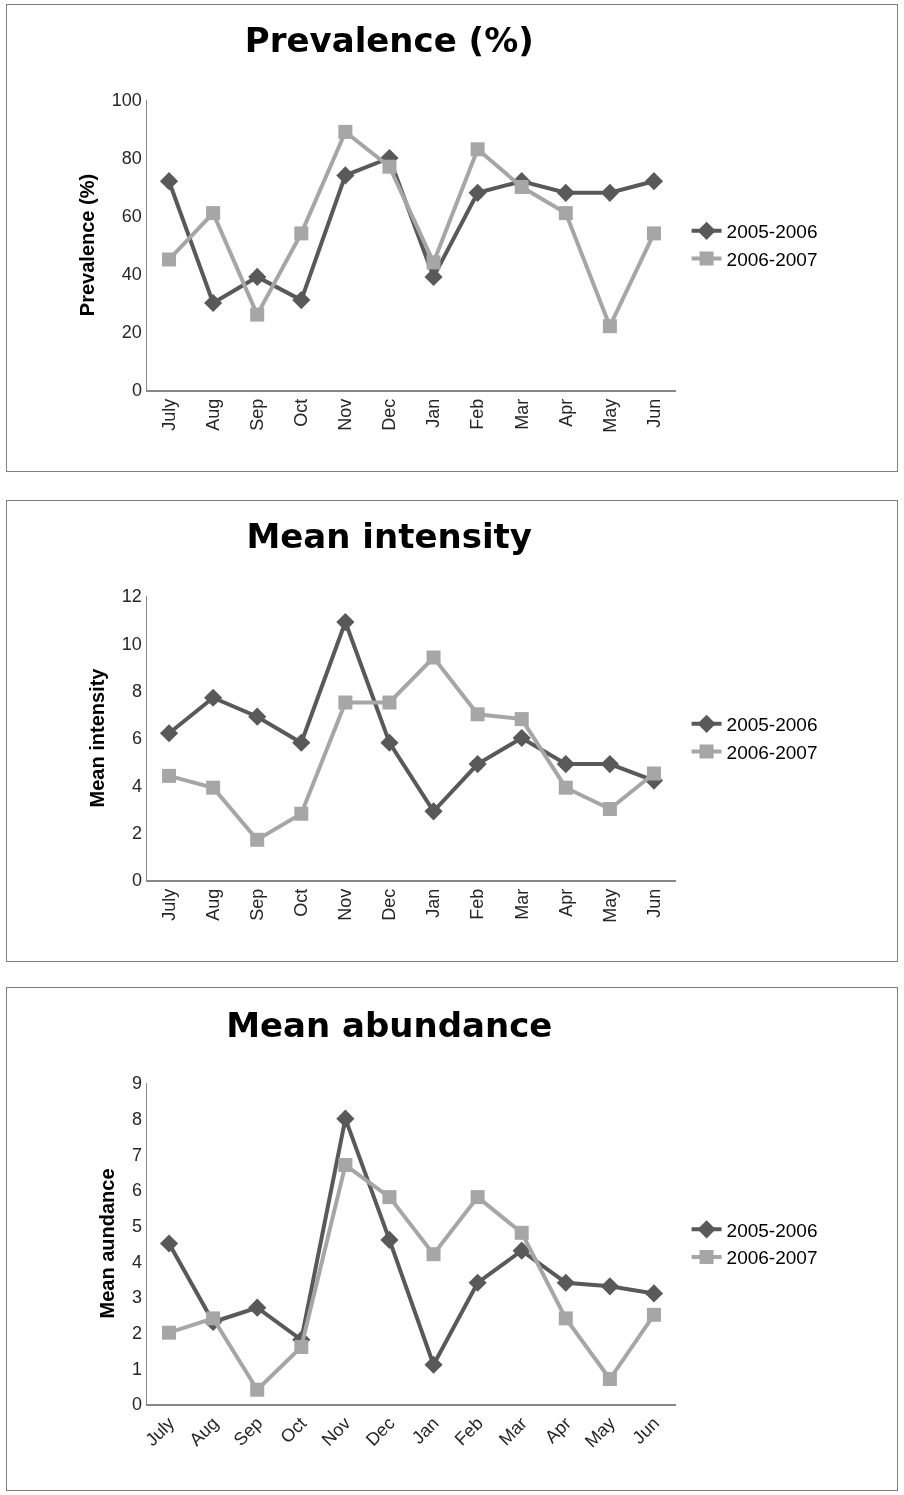  What do you see at coordinates (131, 596) in the screenshot?
I see `y-tick-label: 12` at bounding box center [131, 596].